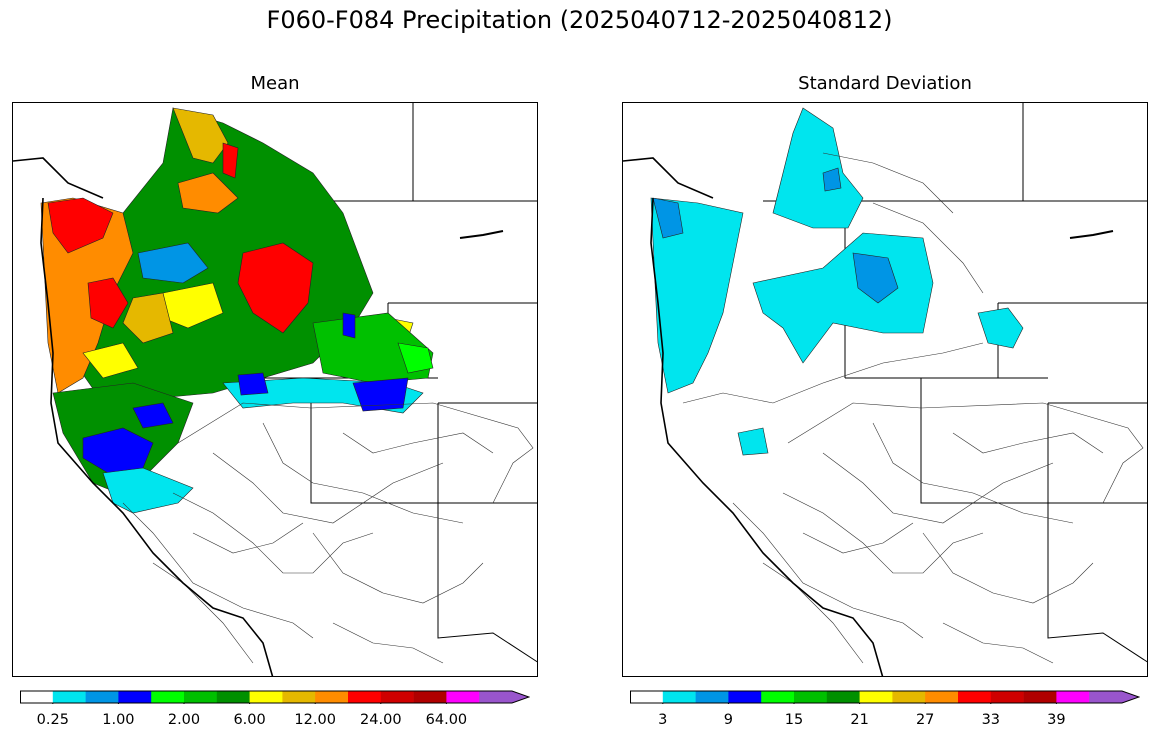  Describe the element at coordinates (753, 441) in the screenshot. I see `std-region-ca-cyan` at that location.